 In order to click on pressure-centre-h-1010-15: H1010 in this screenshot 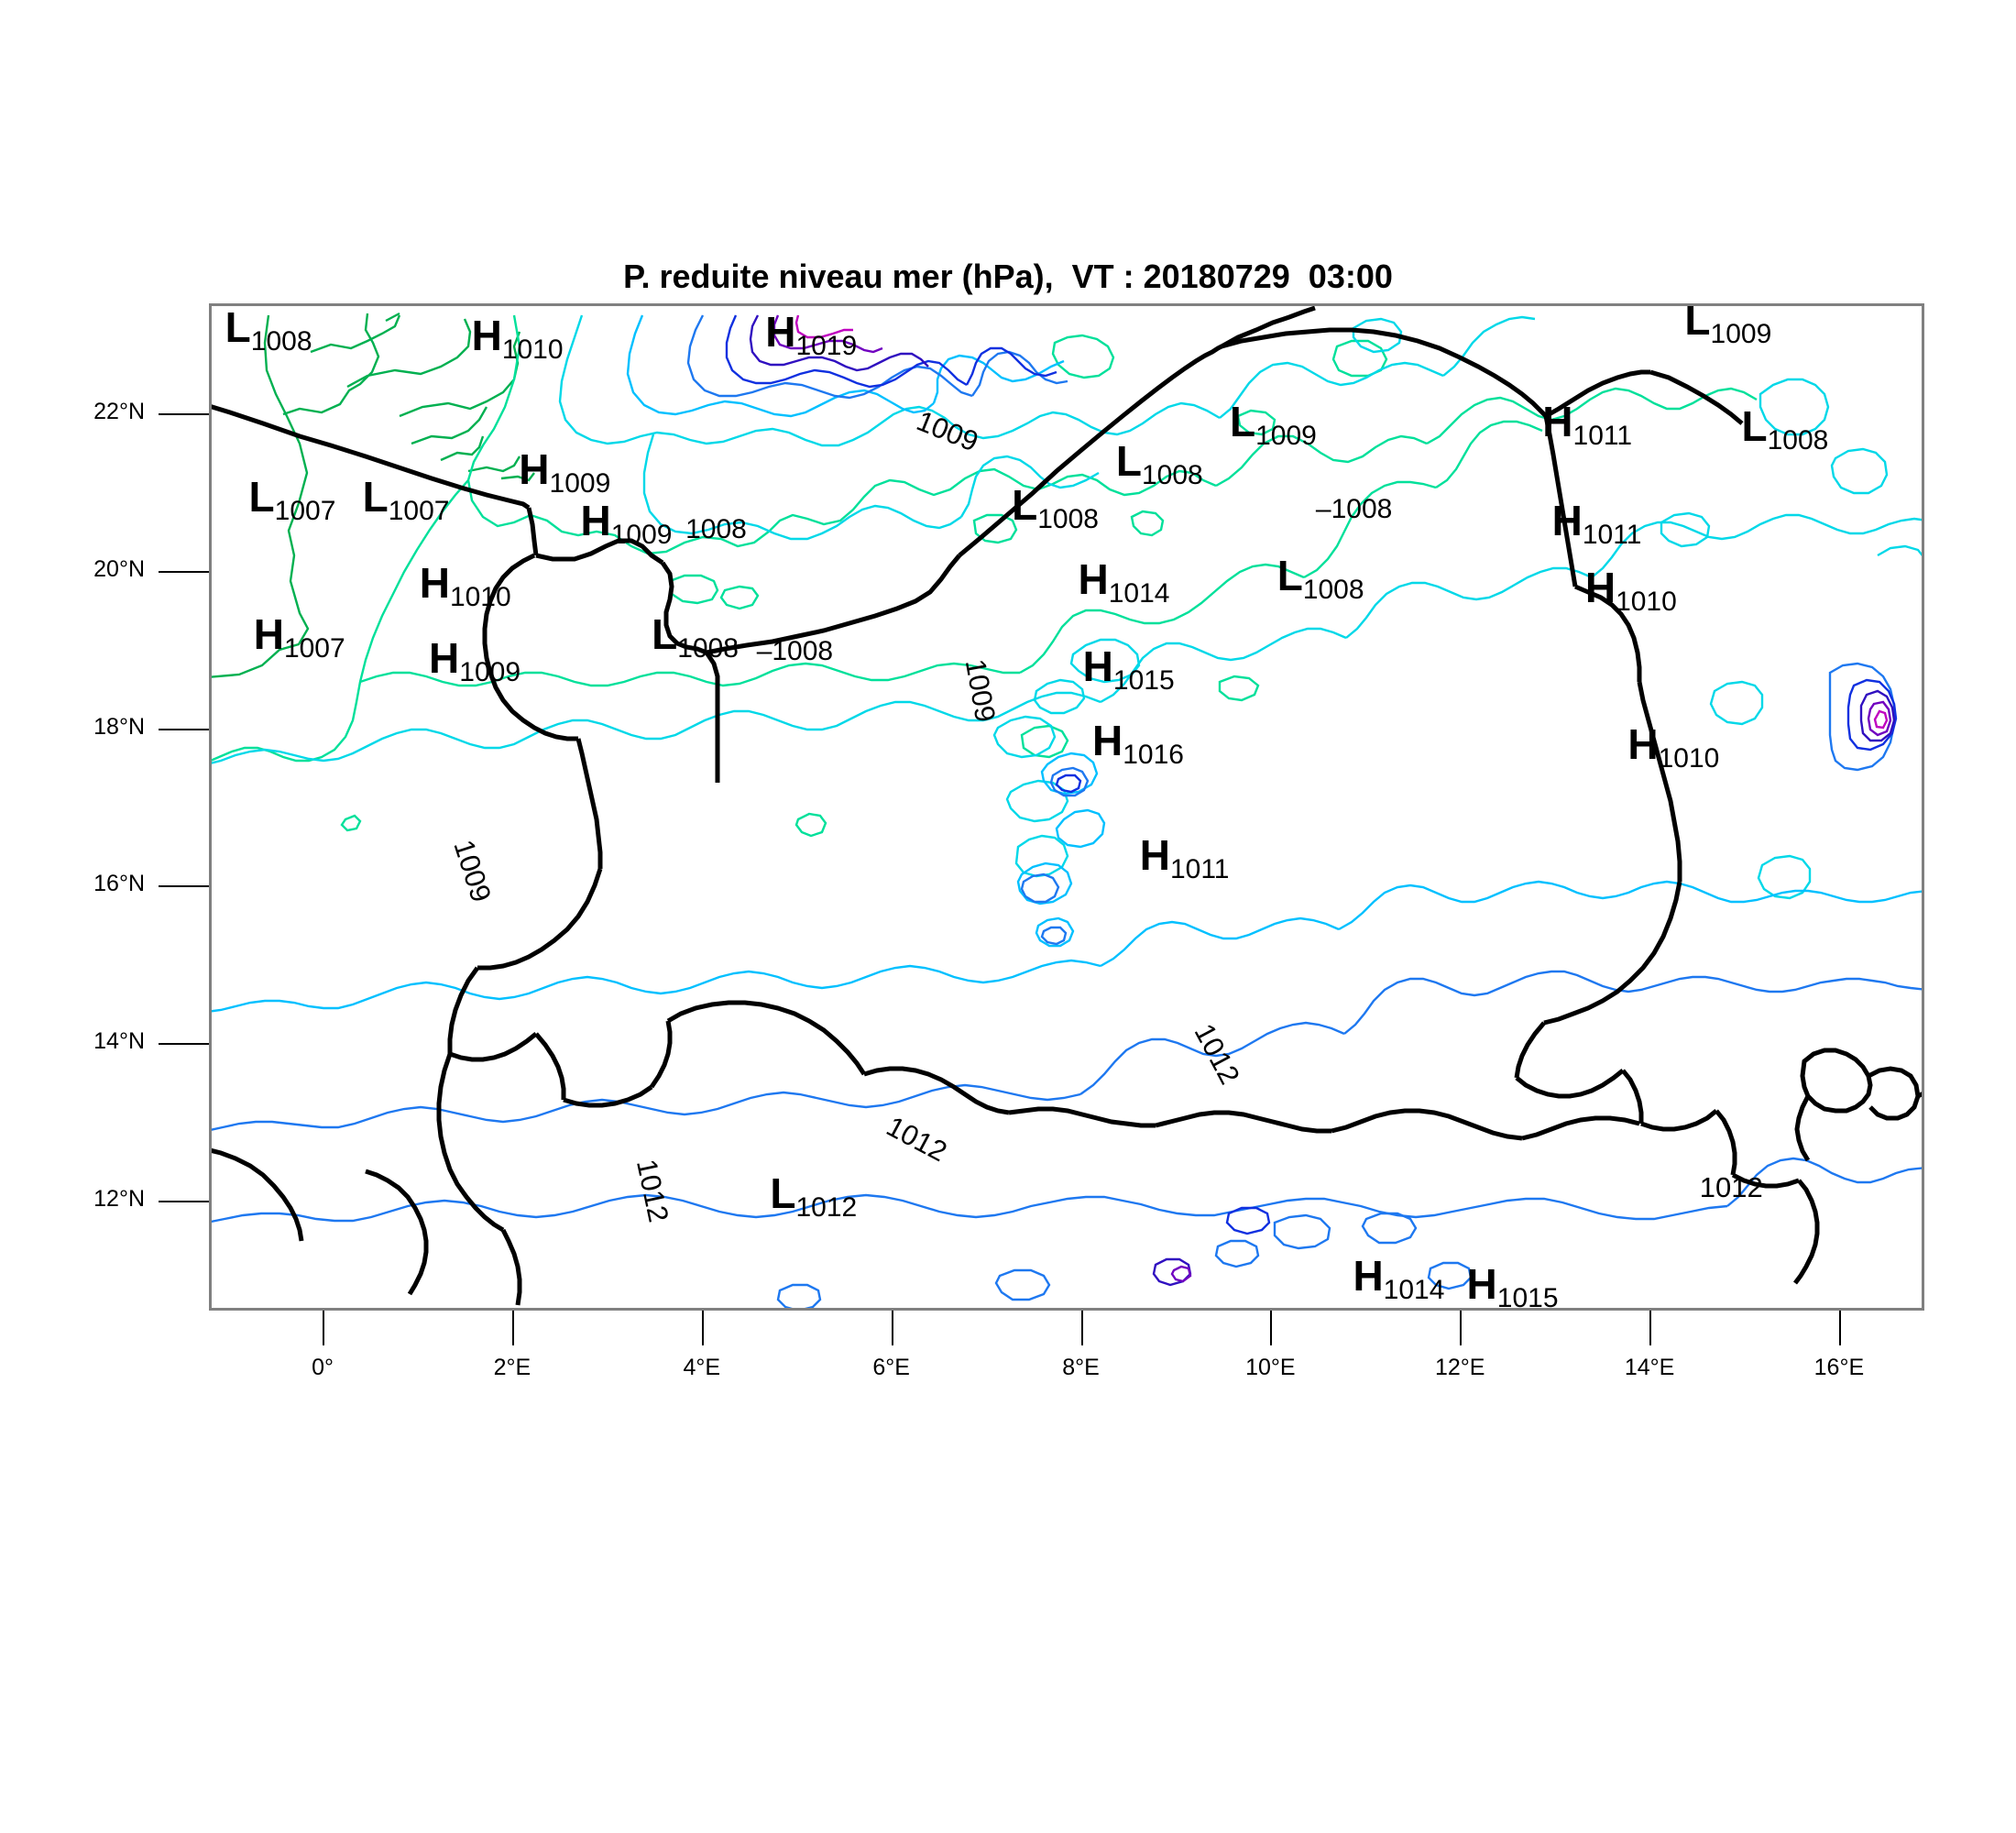, I will do `click(465, 586)`.